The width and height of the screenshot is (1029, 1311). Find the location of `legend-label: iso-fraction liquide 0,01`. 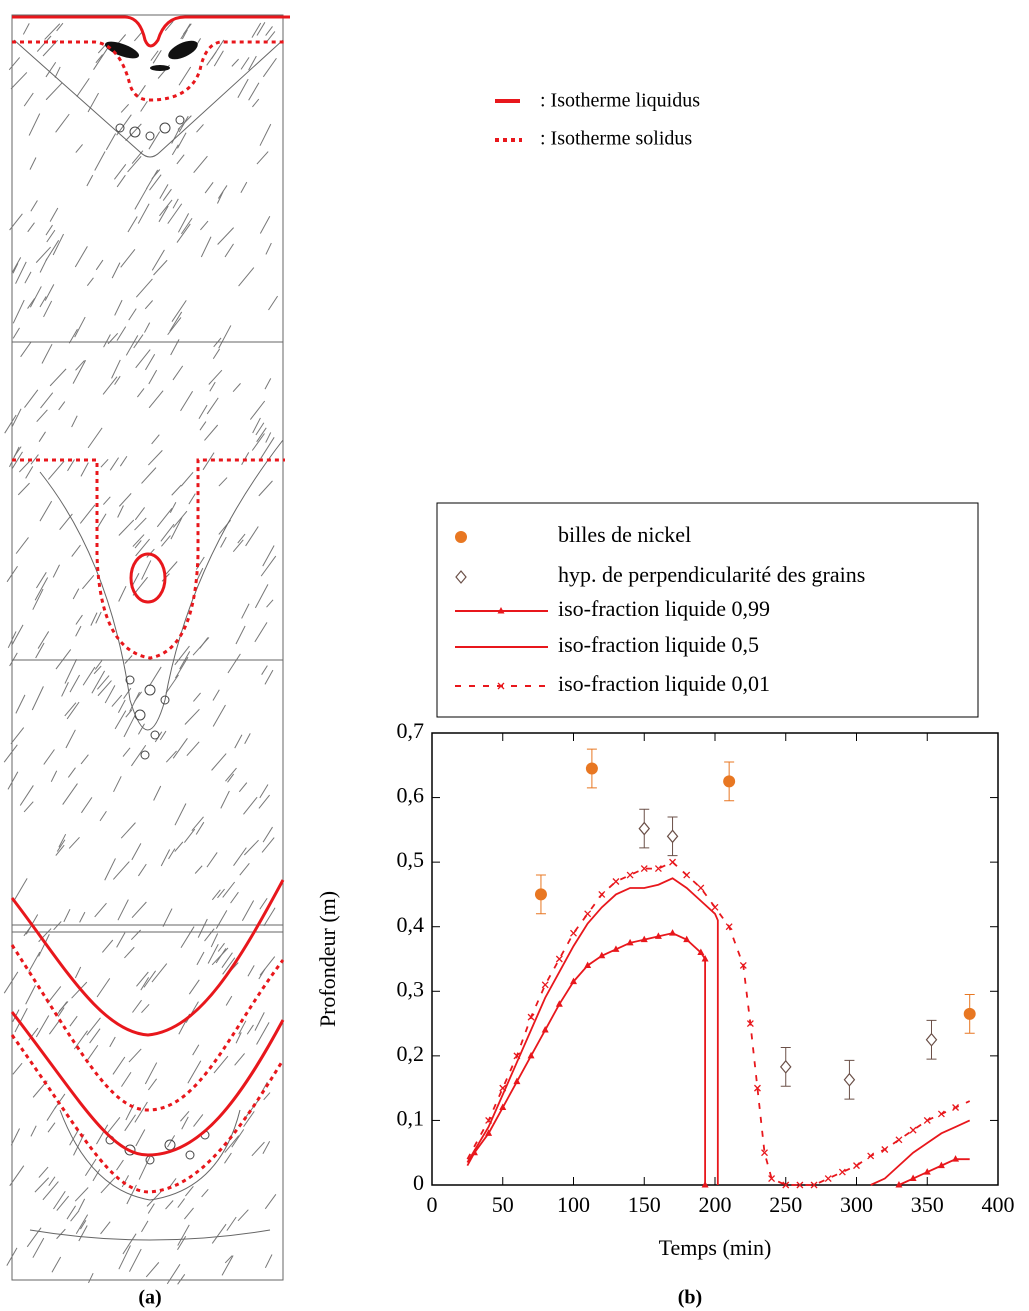

legend-label: iso-fraction liquide 0,01 is located at coordinates (664, 683).